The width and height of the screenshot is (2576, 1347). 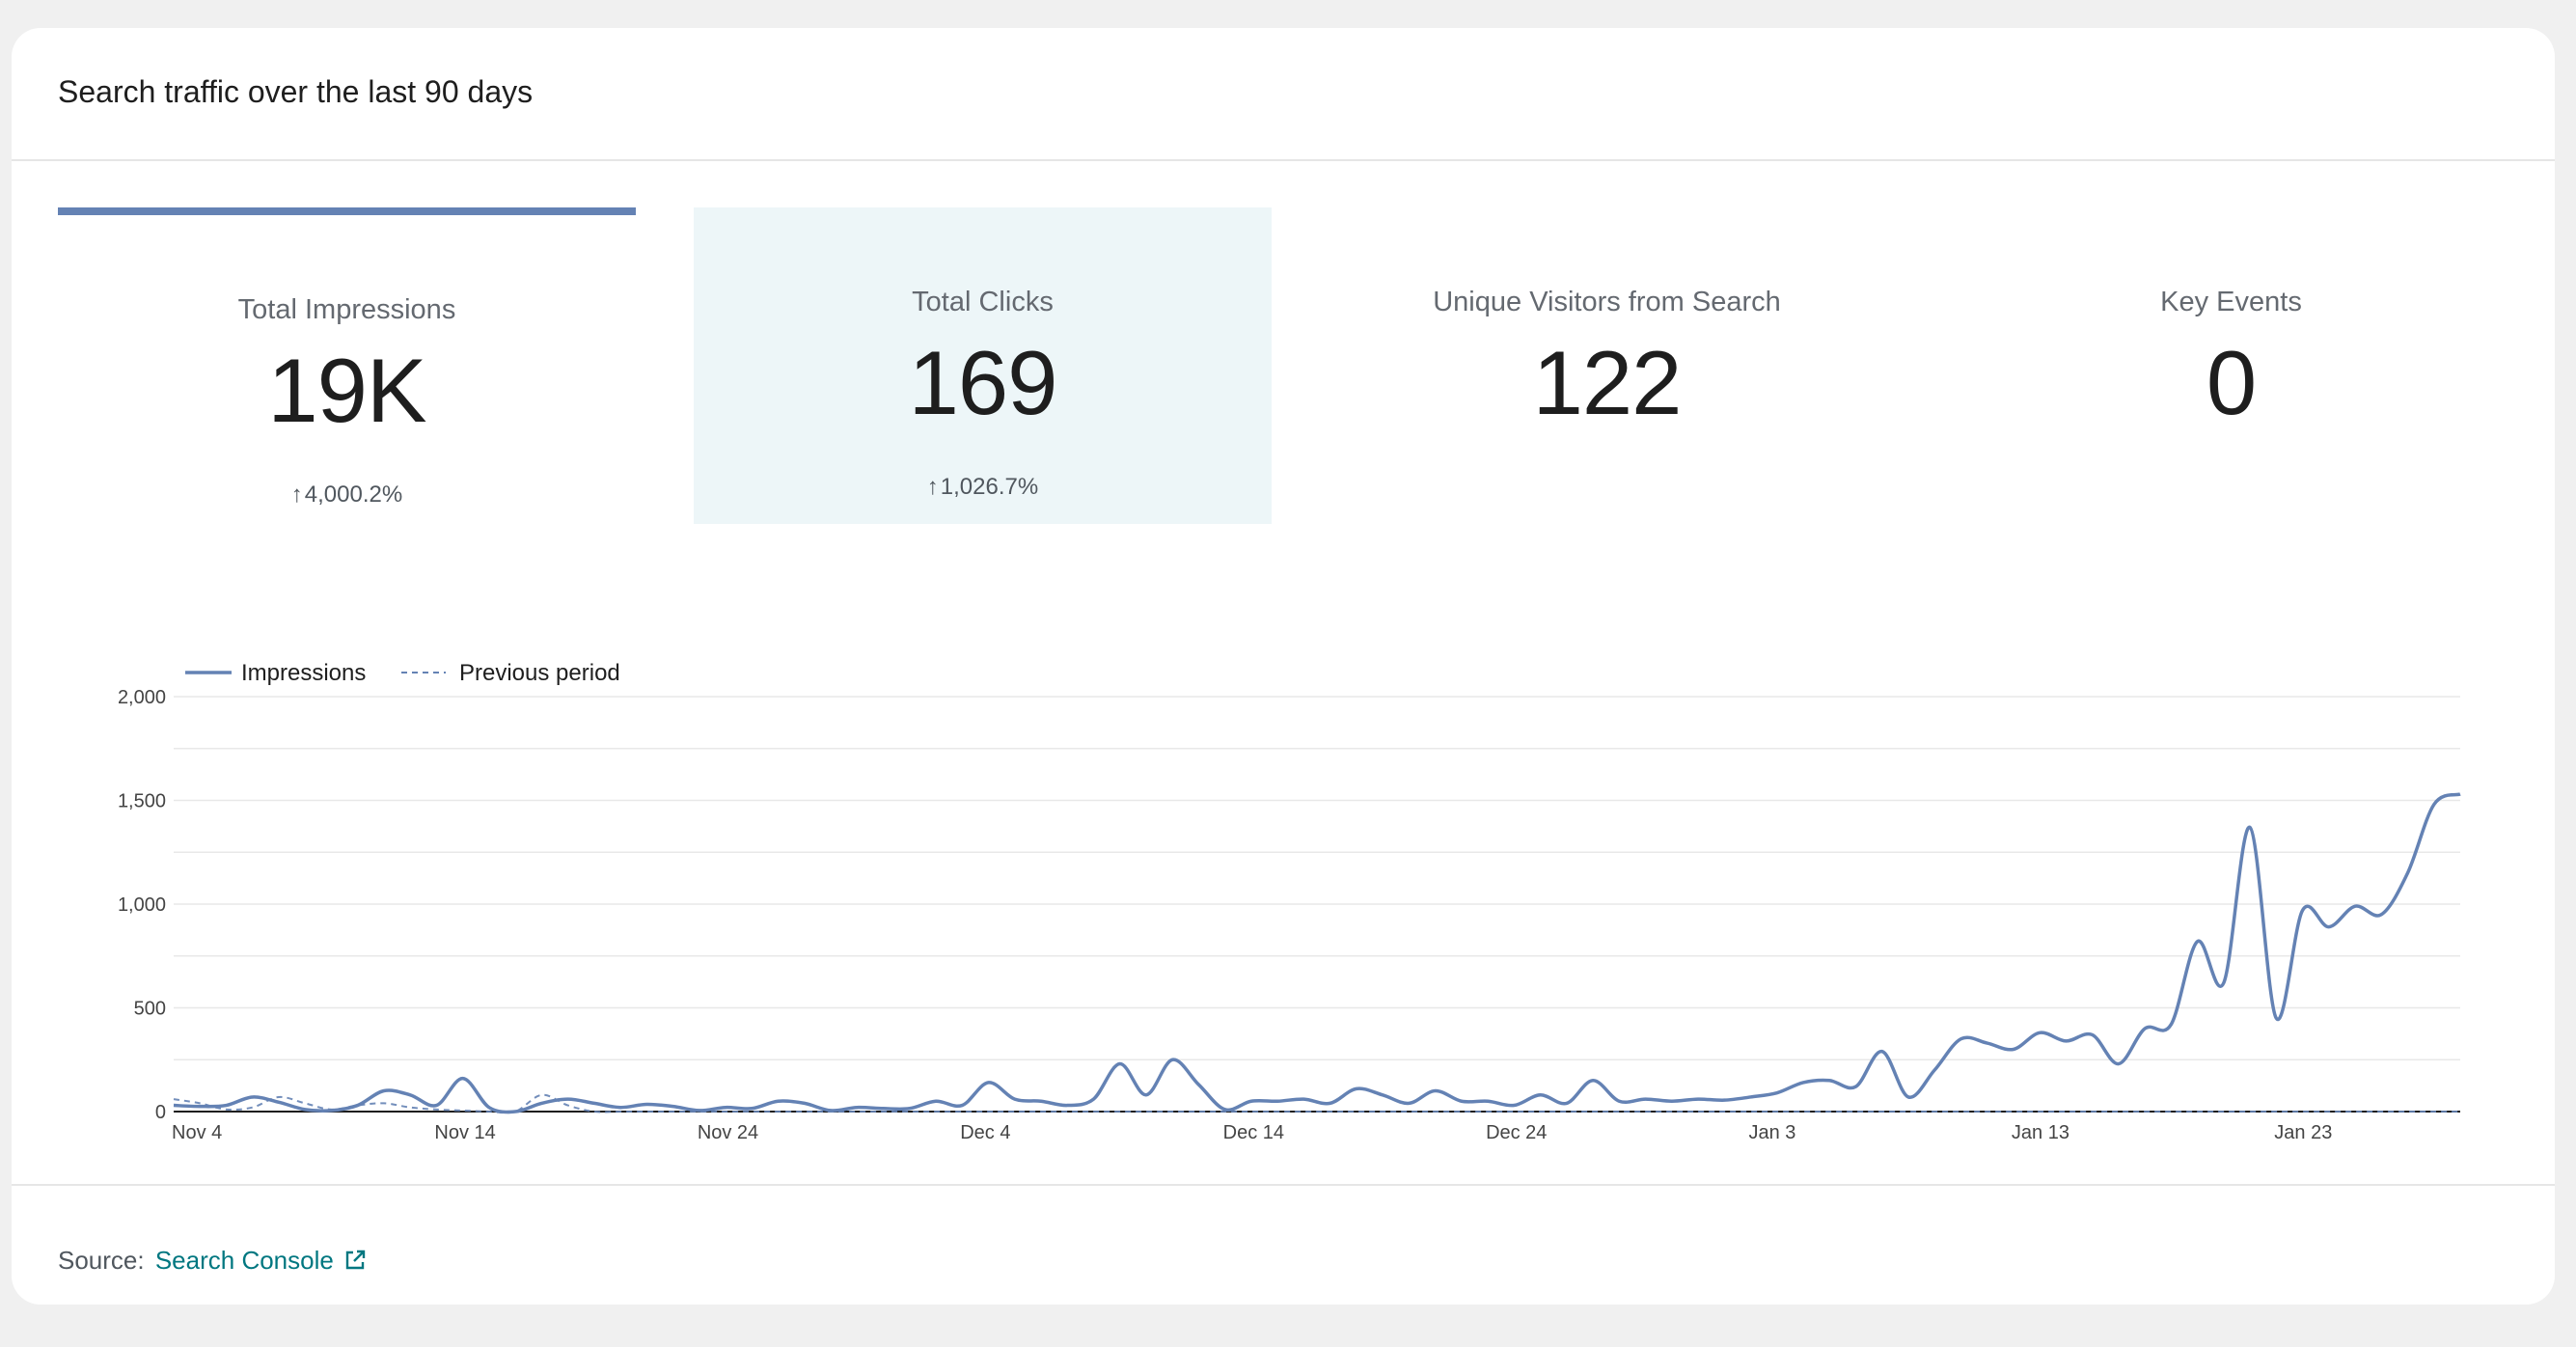 I want to click on x-tick-label: Jan 3, so click(x=1772, y=1132).